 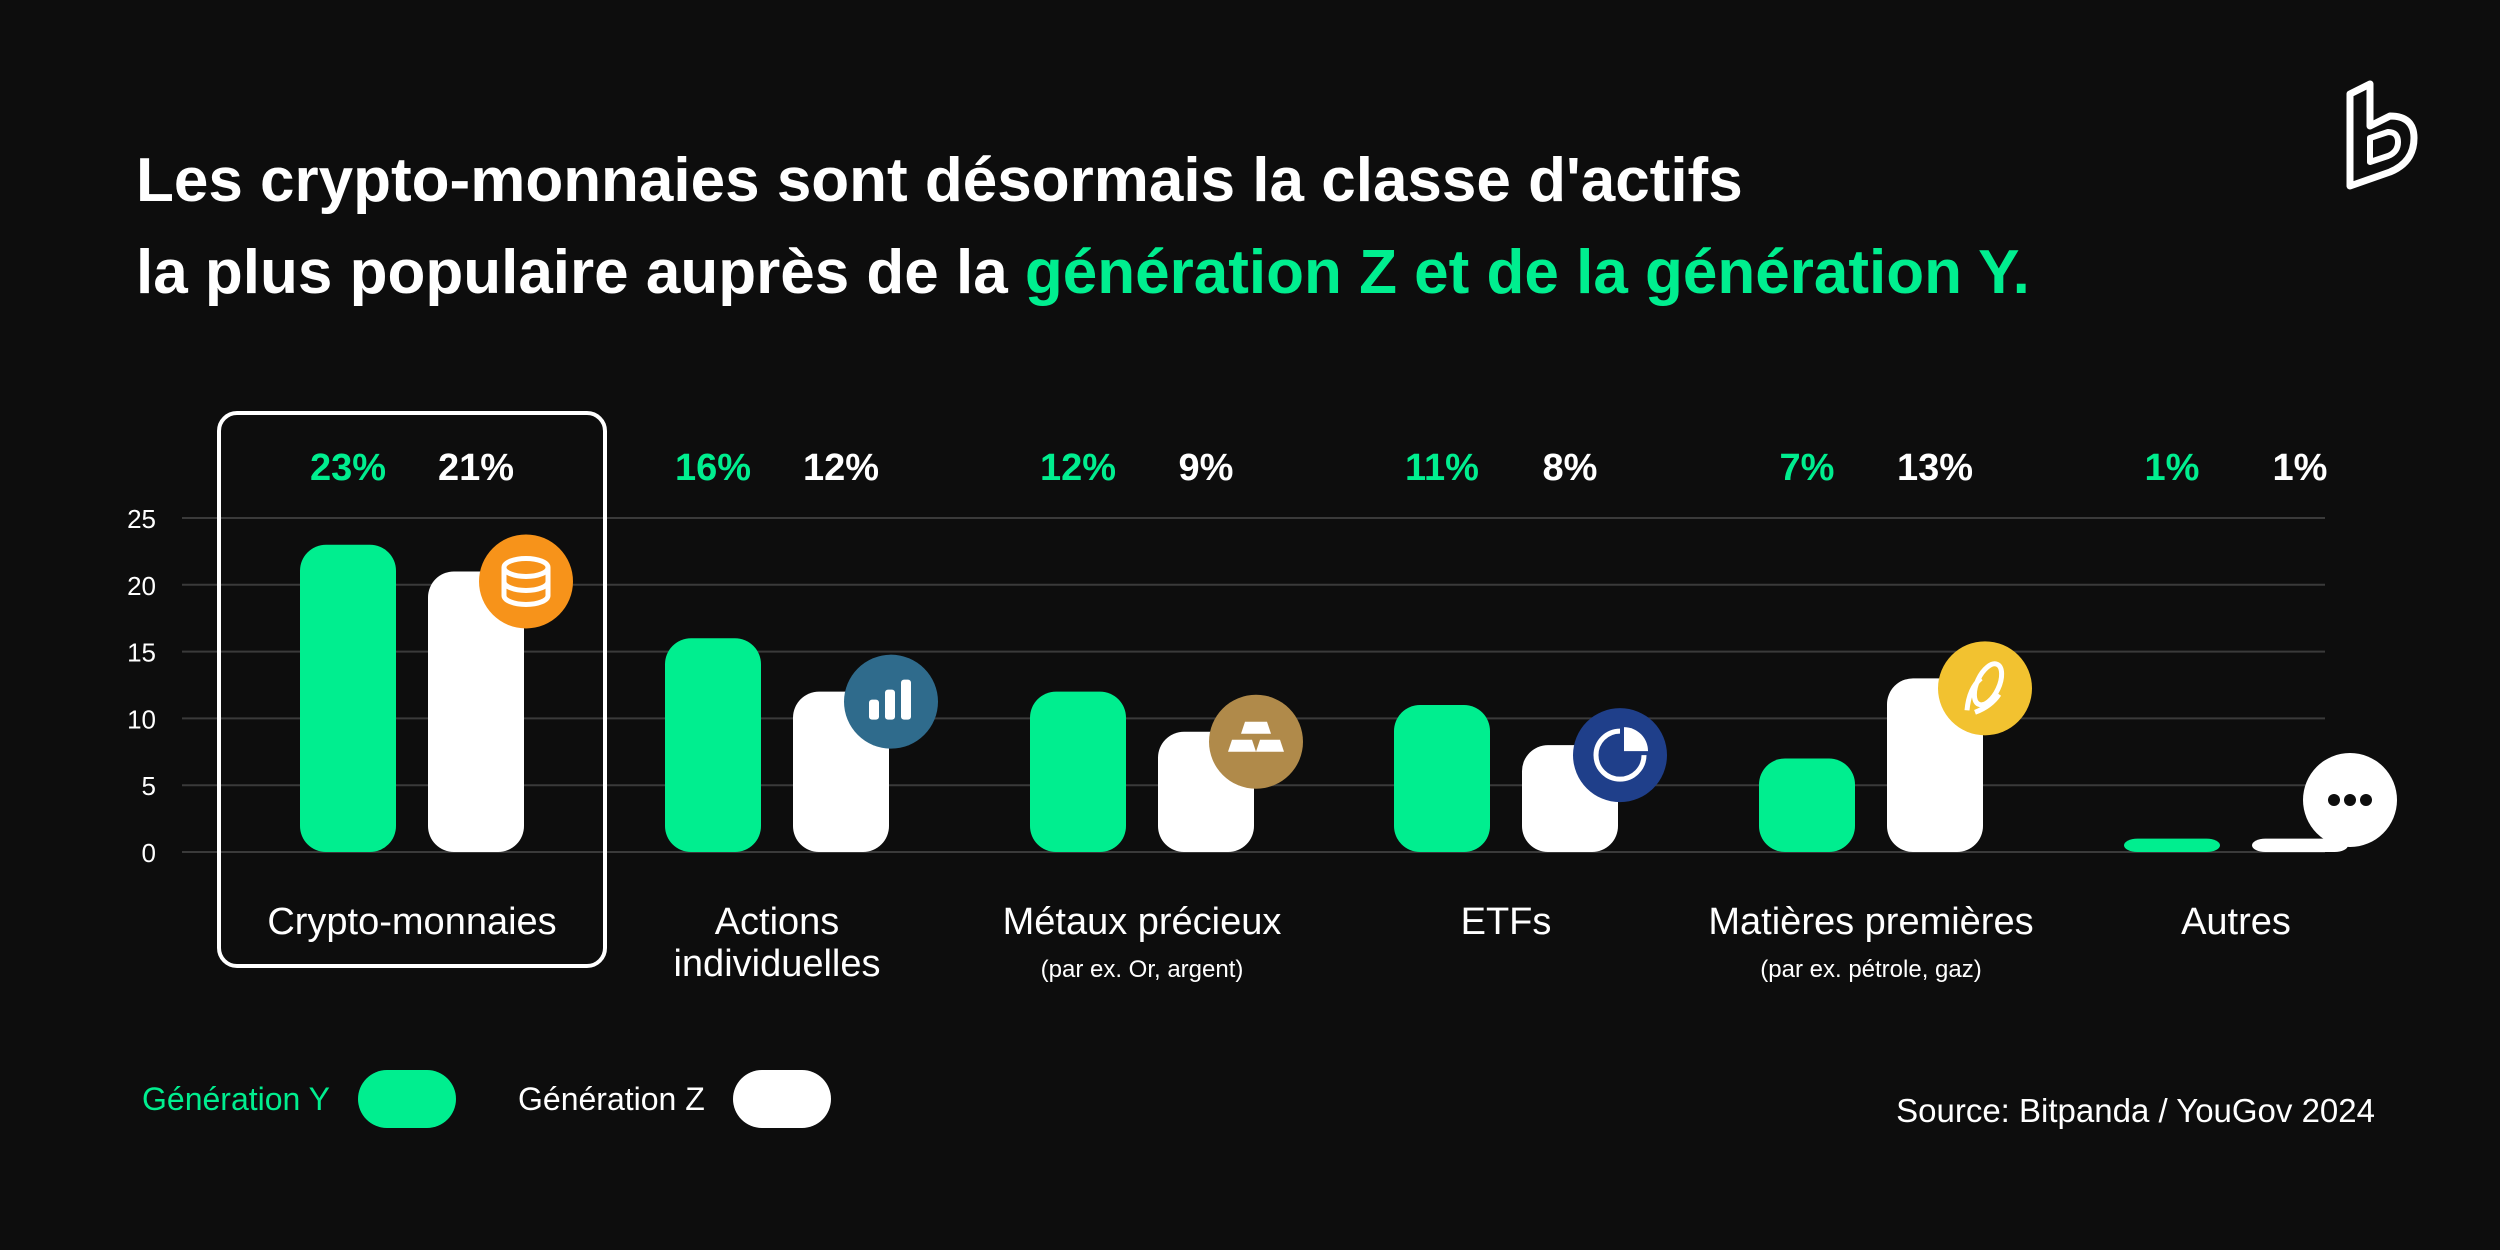 What do you see at coordinates (141, 586) in the screenshot?
I see `y-tick-label: 20` at bounding box center [141, 586].